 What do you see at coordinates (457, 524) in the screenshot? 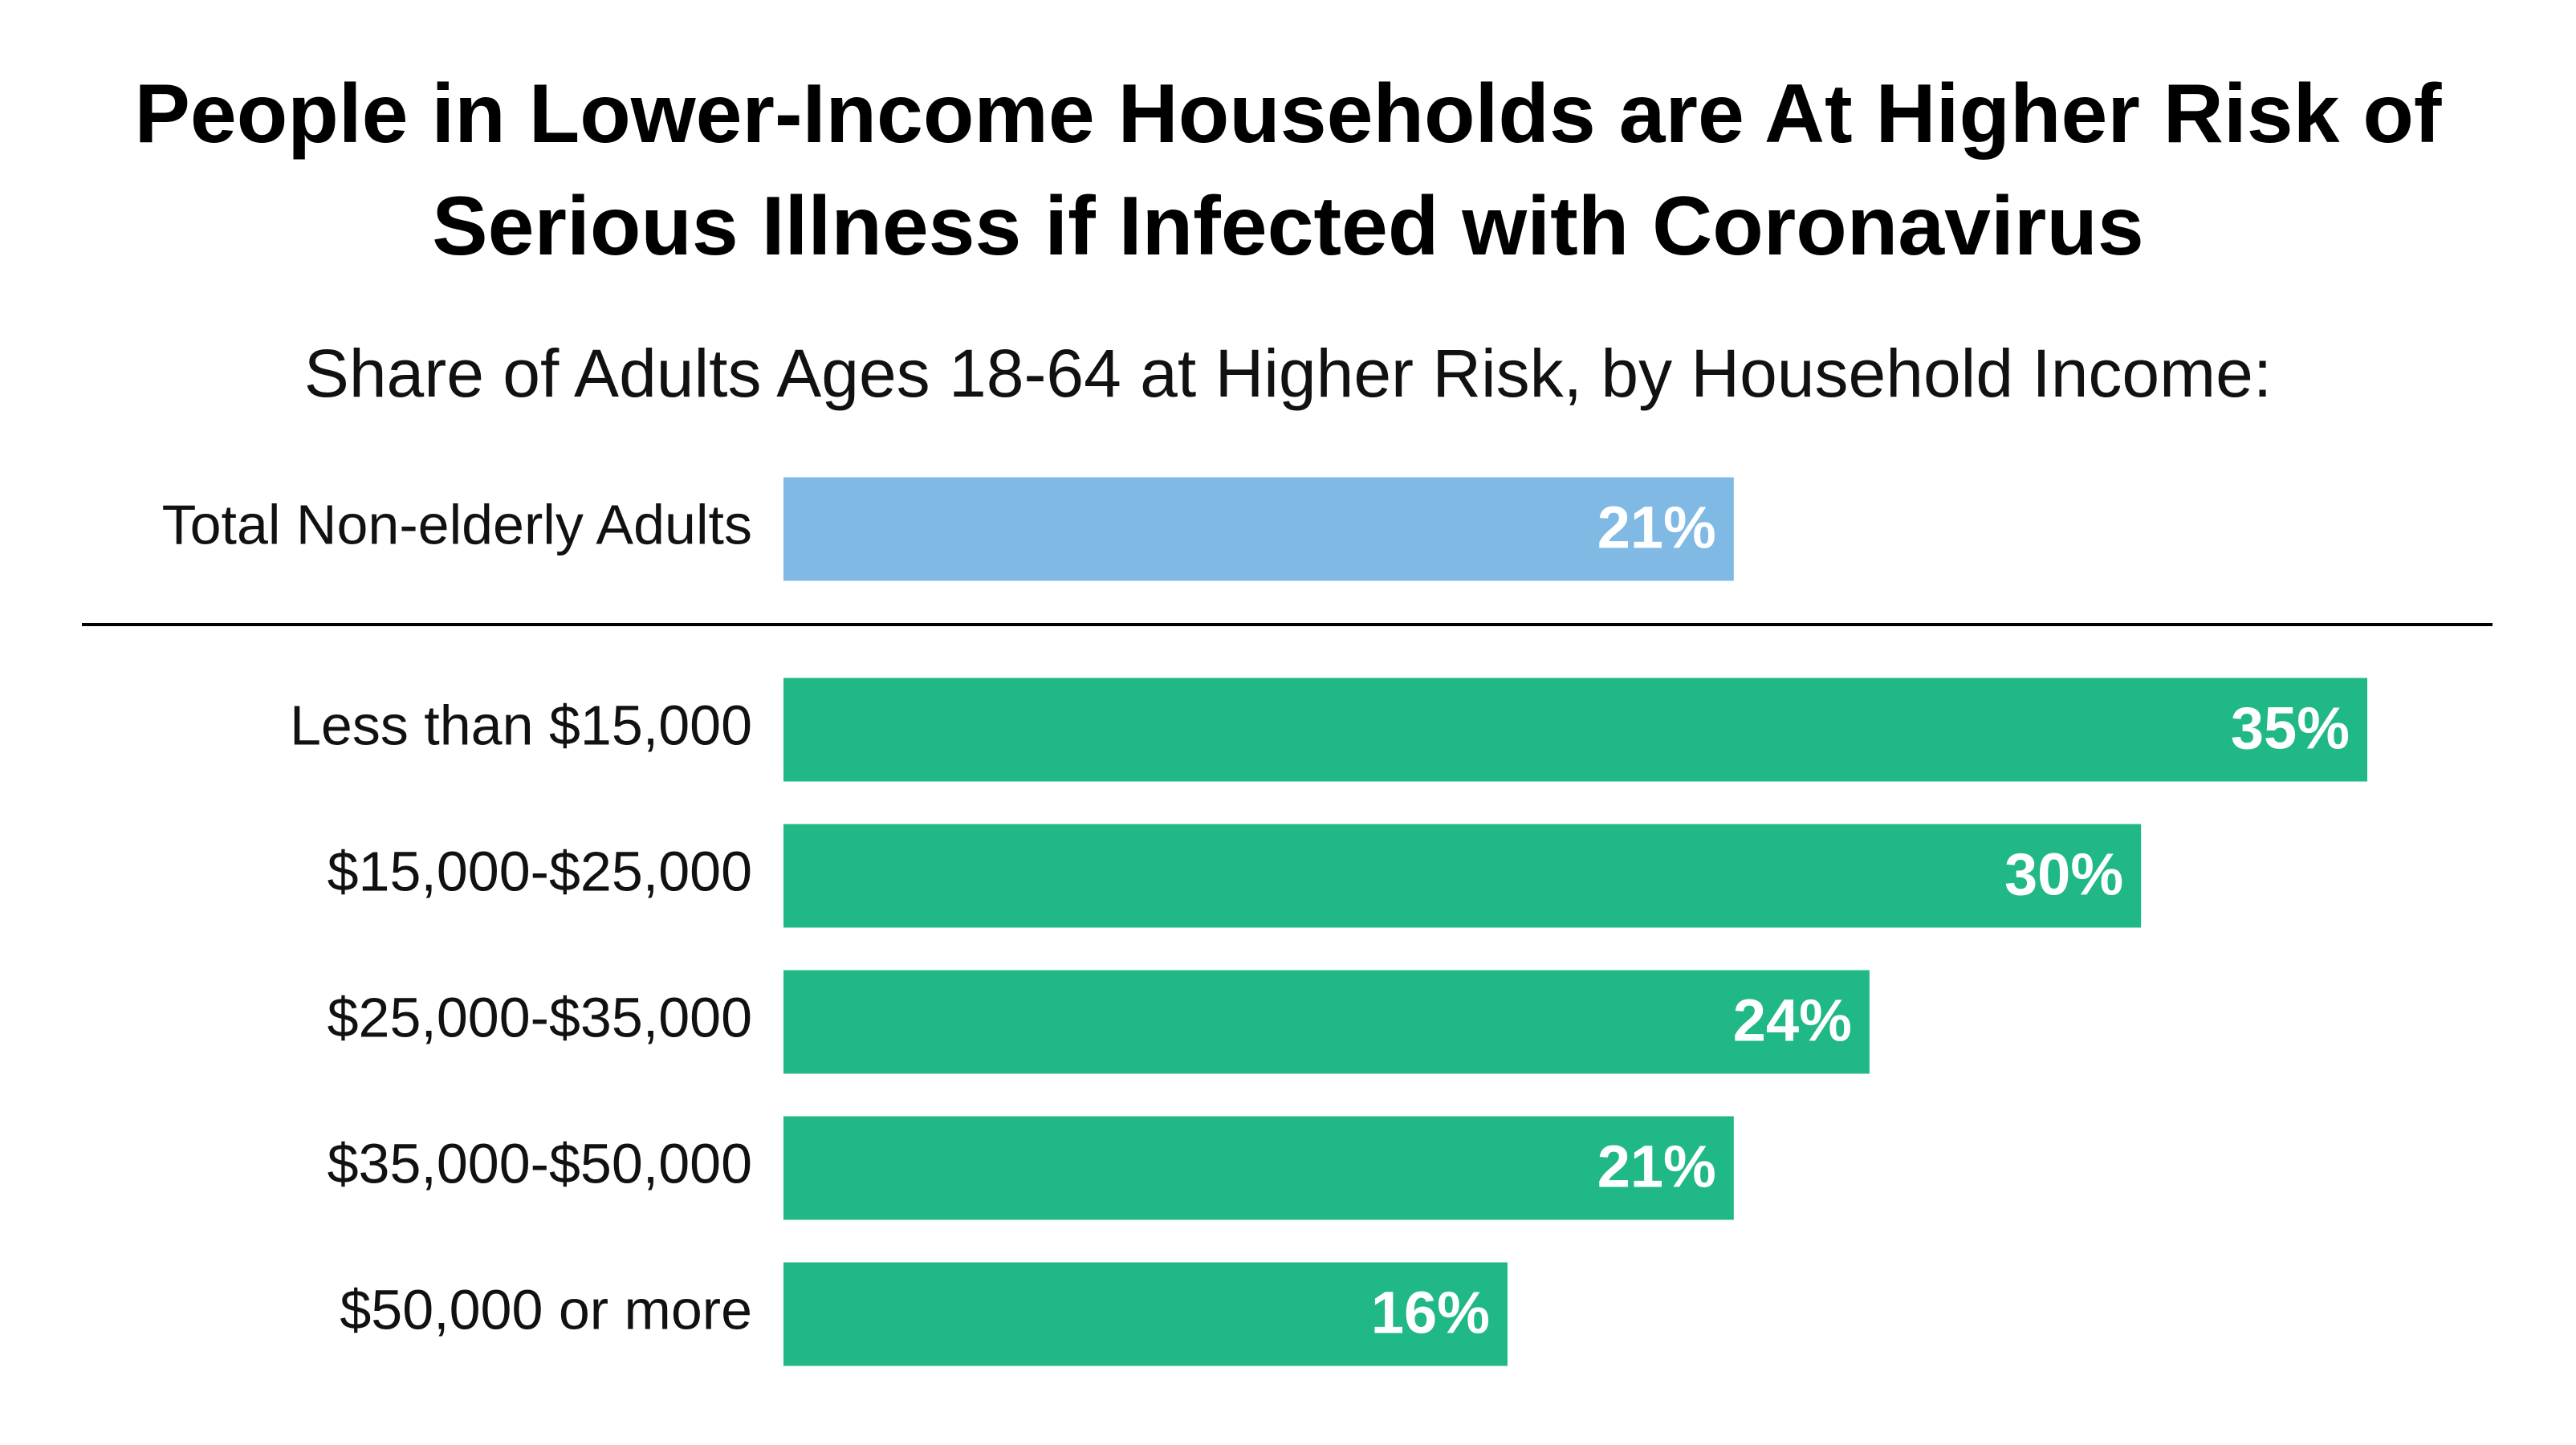
I see `category-label: Total Non-elderly Adults` at bounding box center [457, 524].